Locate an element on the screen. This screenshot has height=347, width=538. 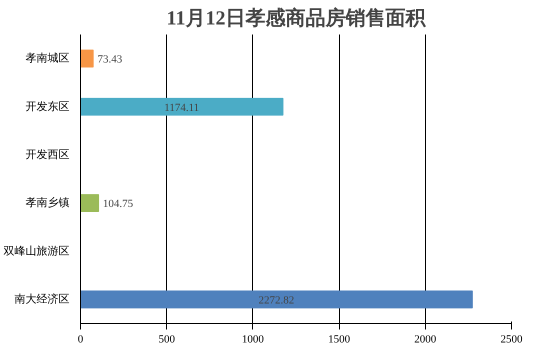
x-tick-label: 2000 is located at coordinates (425, 340).